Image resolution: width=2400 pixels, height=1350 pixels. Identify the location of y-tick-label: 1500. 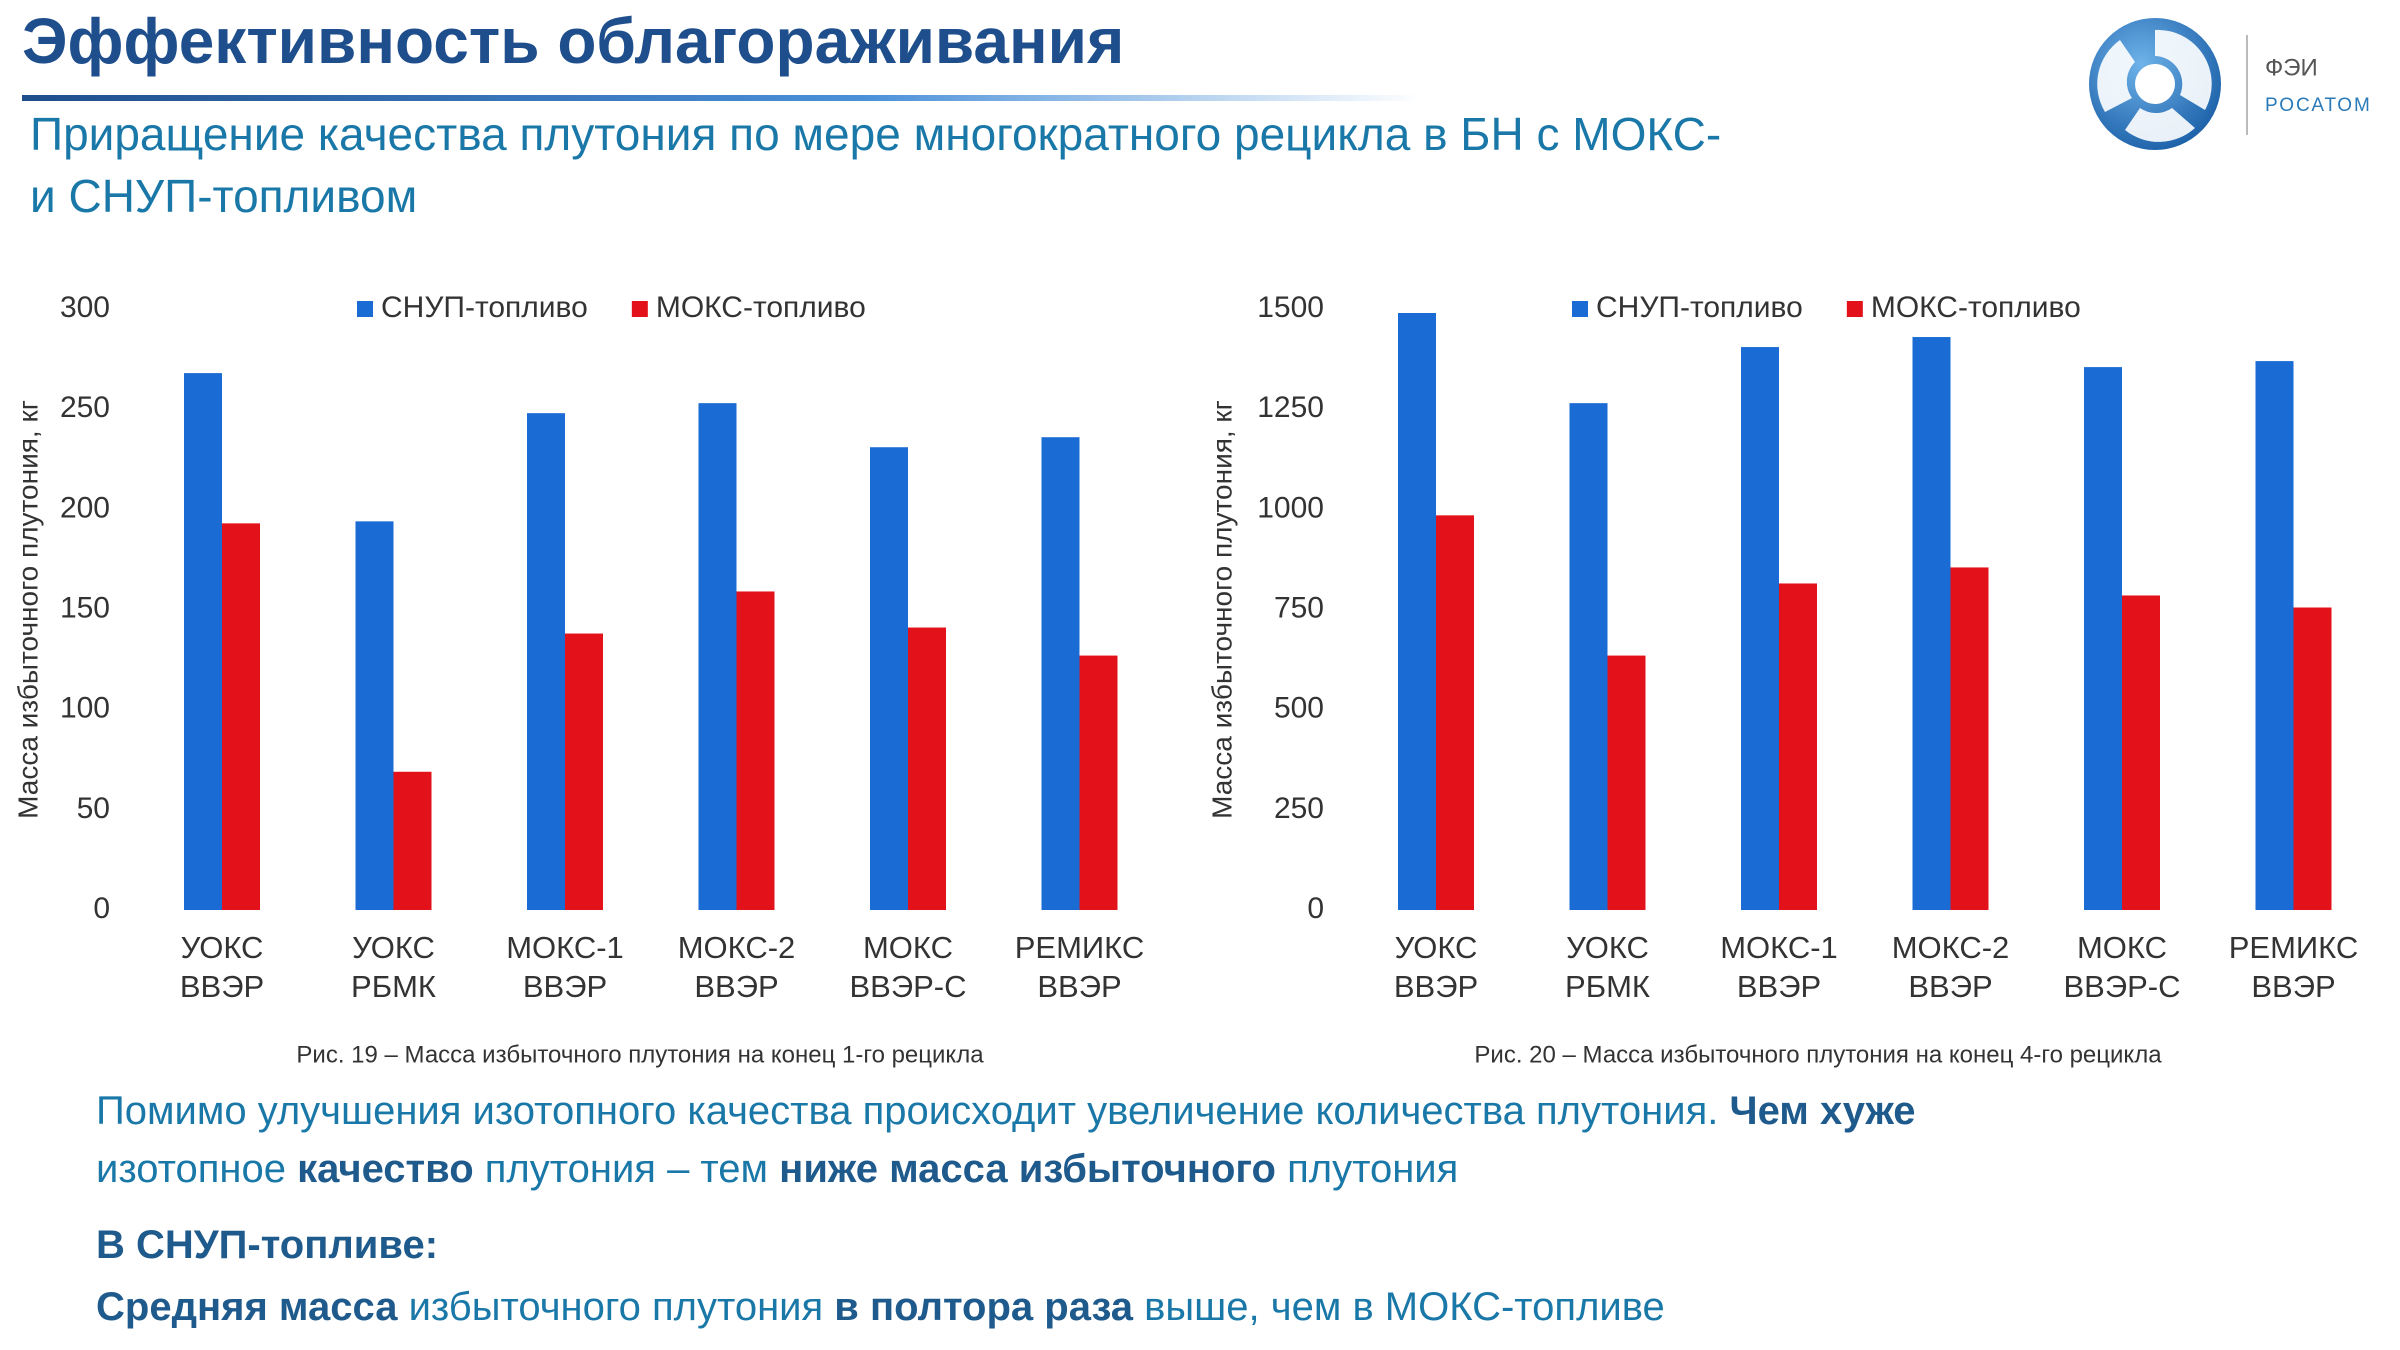
(1290, 307).